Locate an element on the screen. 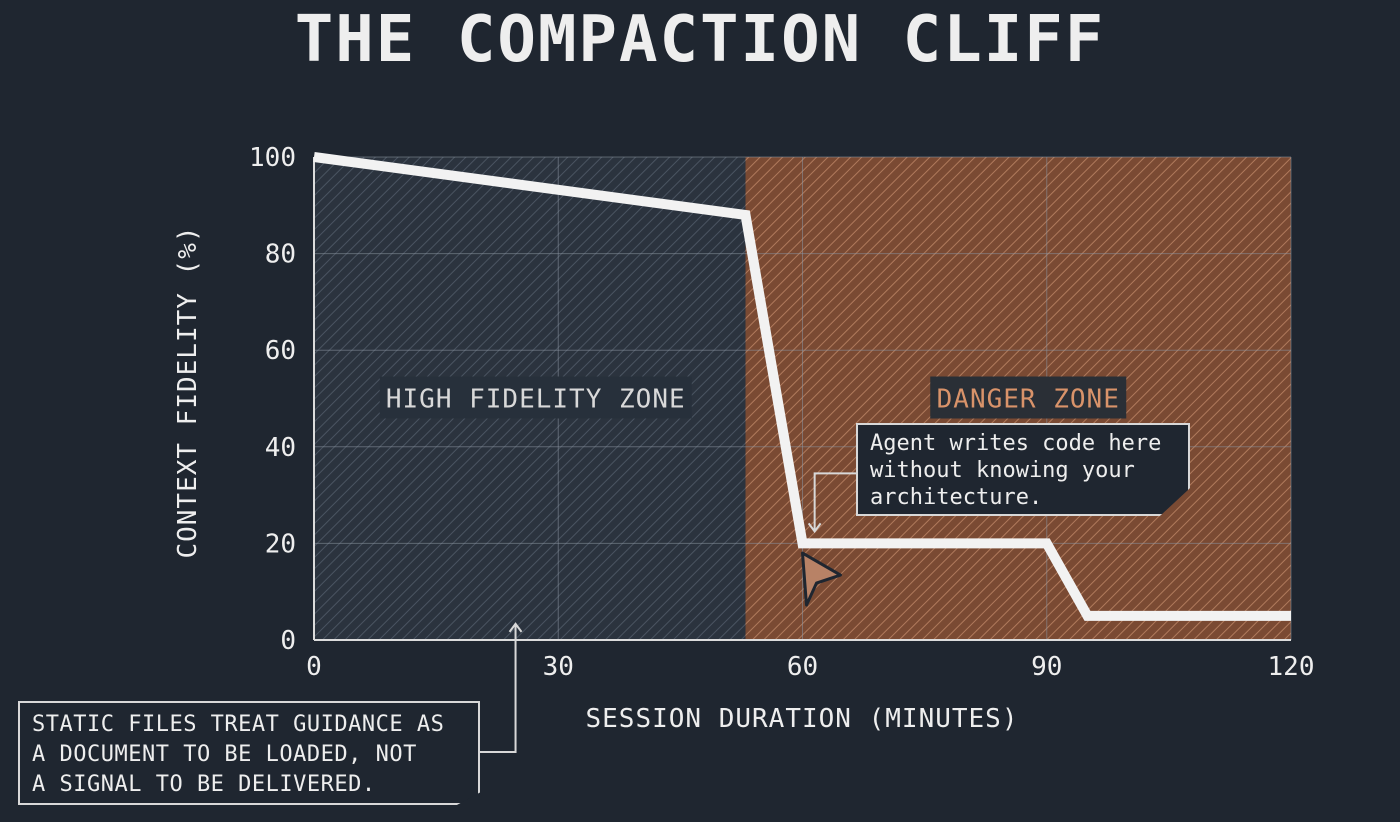  x-tick-label: 90 is located at coordinates (1046, 667).